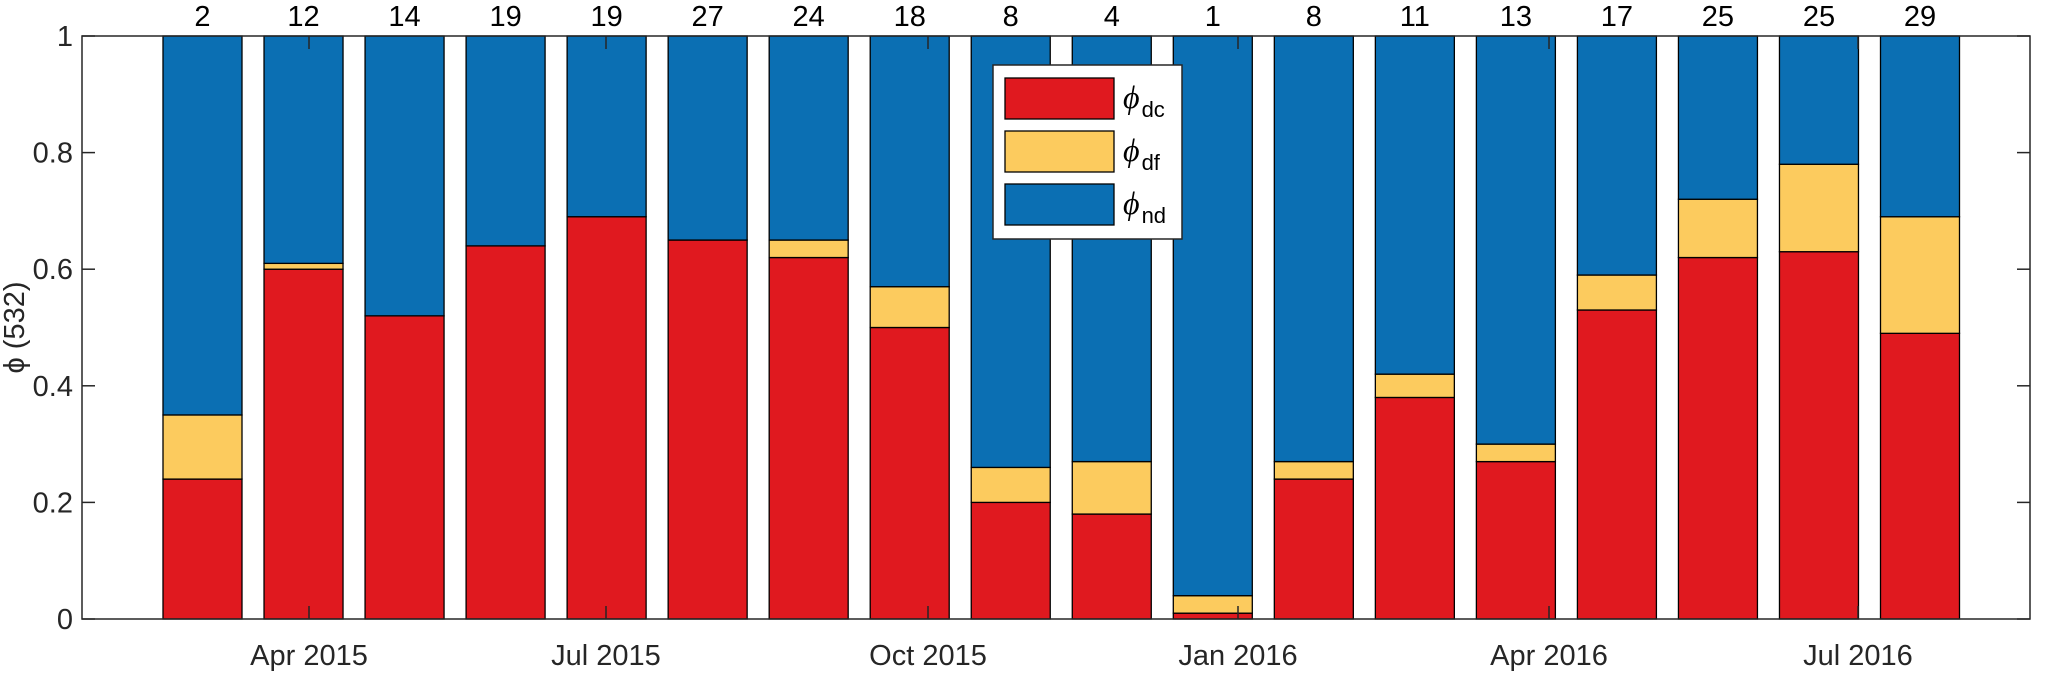  What do you see at coordinates (1059, 151) in the screenshot?
I see `legend-swatch-df` at bounding box center [1059, 151].